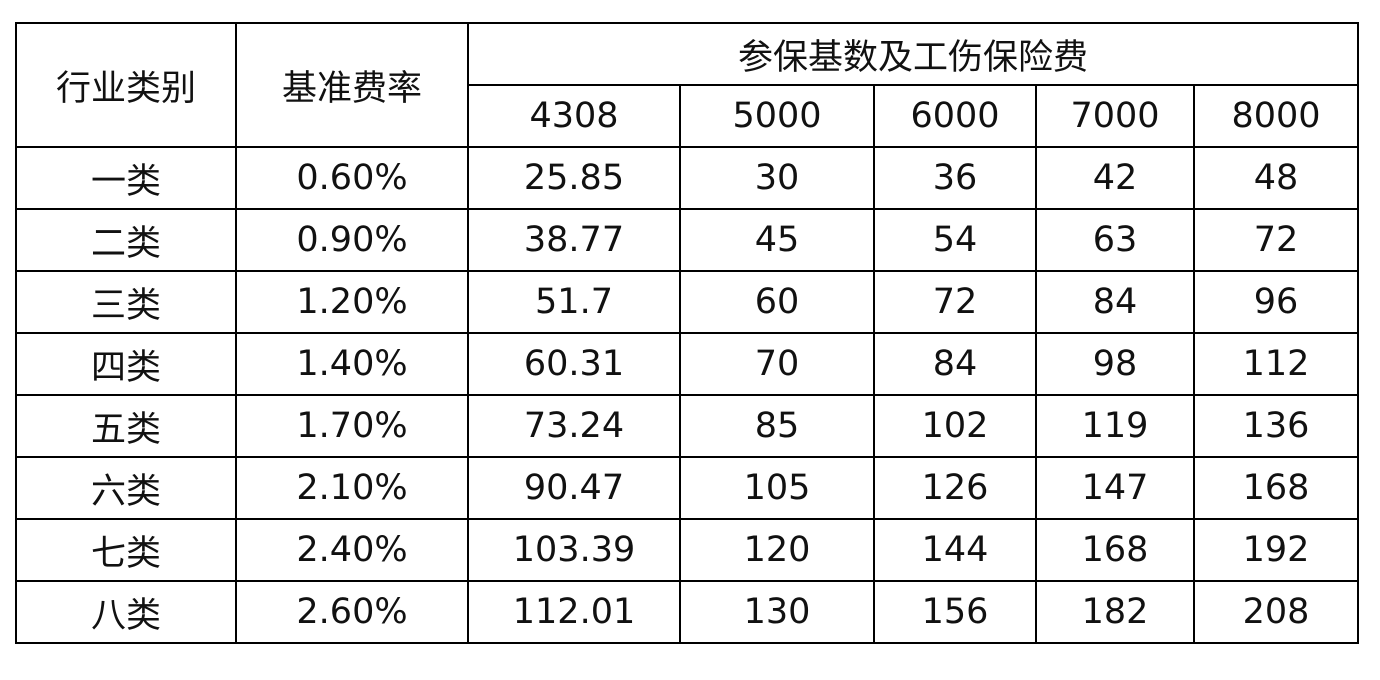  I want to click on data-cell: 2.10%, so click(352, 488).